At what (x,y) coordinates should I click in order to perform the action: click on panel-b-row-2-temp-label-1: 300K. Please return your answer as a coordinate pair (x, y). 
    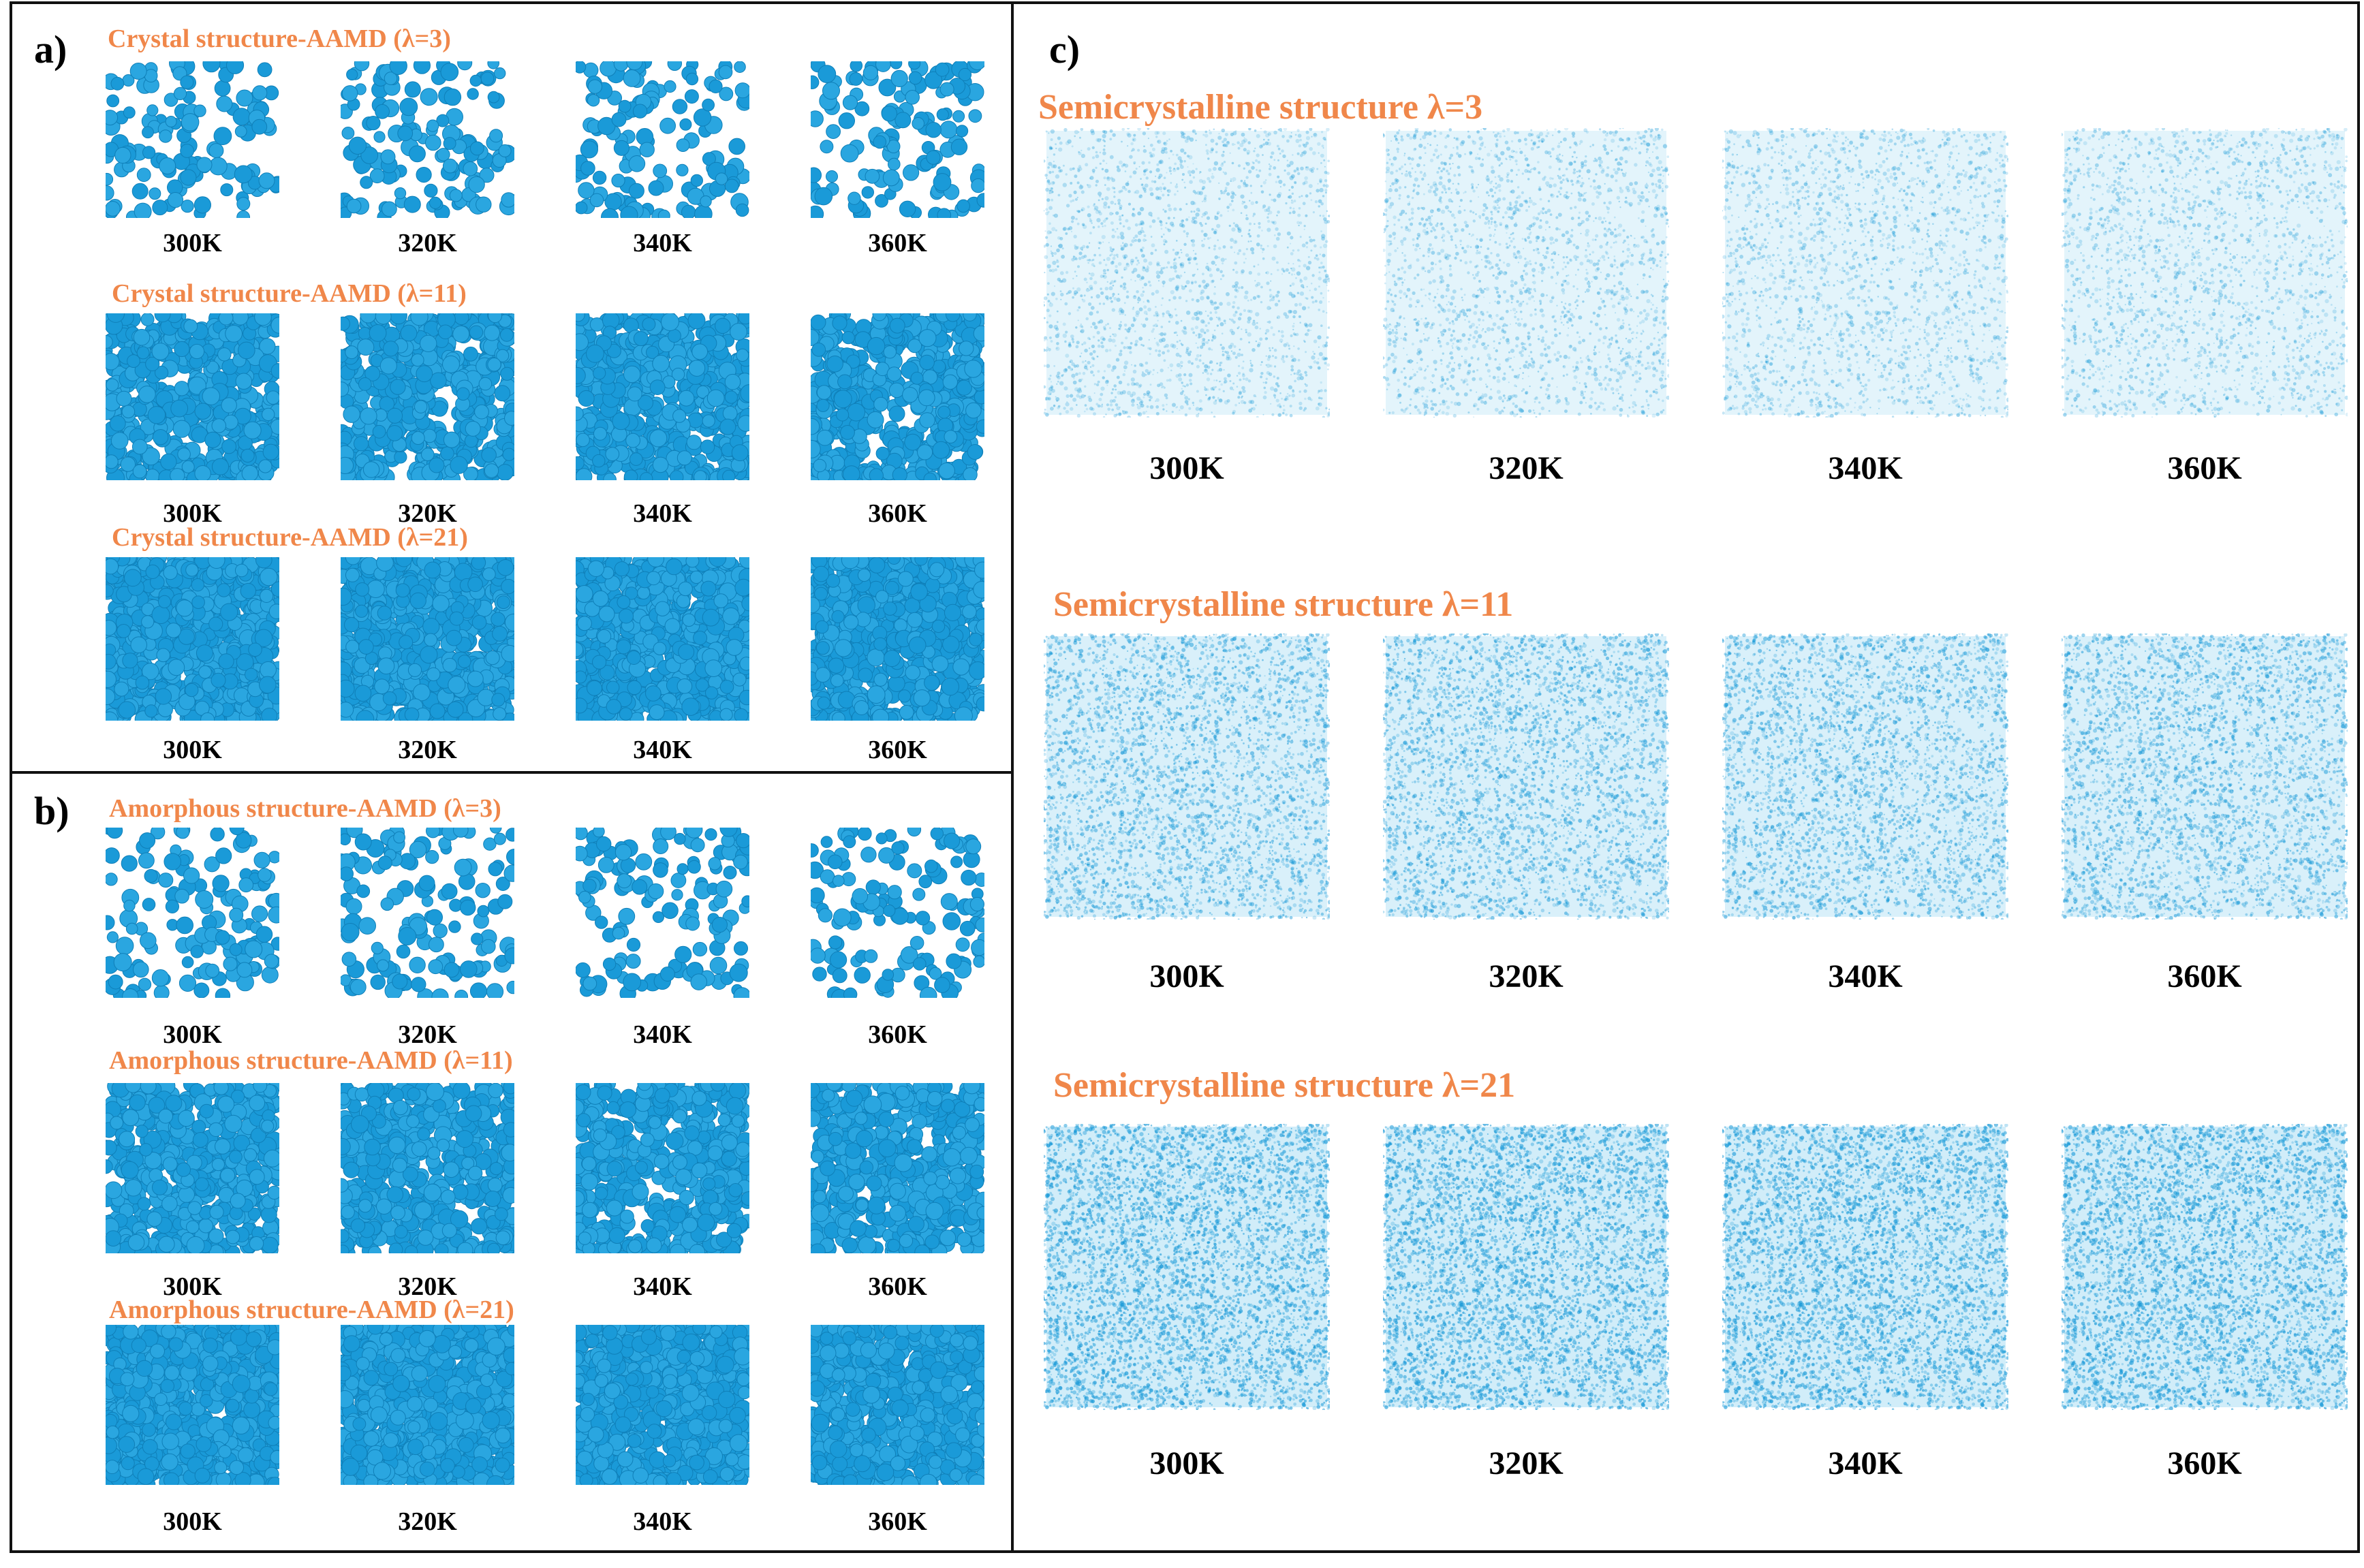
    Looking at the image, I should click on (192, 1287).